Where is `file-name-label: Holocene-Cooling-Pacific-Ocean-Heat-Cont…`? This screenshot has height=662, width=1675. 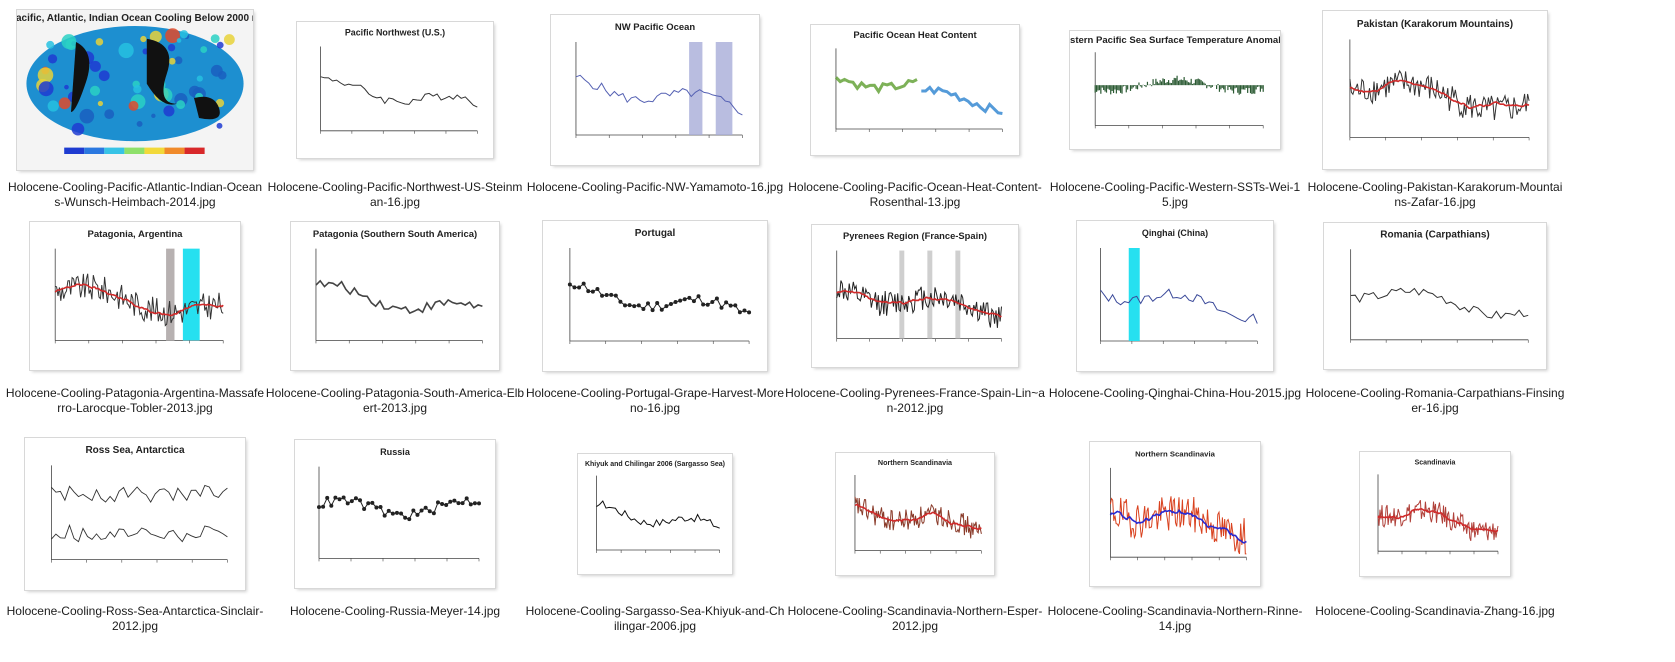 file-name-label: Holocene-Cooling-Pacific-Ocean-Heat-Cont… is located at coordinates (915, 194).